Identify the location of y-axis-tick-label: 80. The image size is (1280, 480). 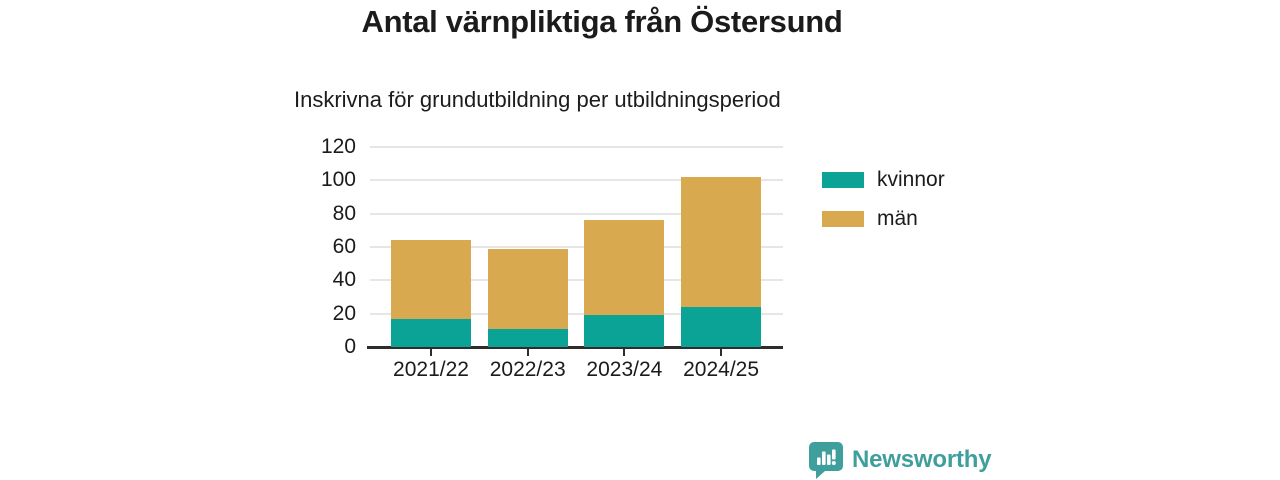
(344, 213).